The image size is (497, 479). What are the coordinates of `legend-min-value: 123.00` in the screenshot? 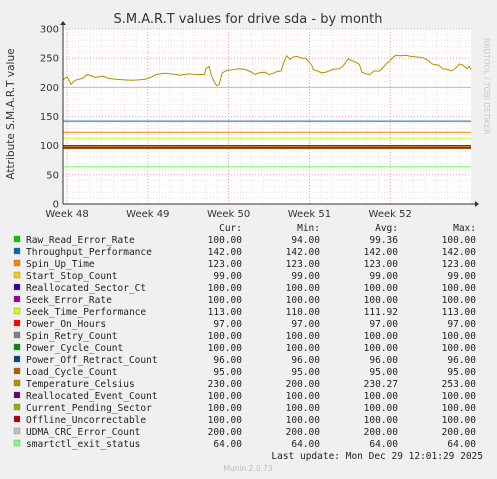 It's located at (303, 264).